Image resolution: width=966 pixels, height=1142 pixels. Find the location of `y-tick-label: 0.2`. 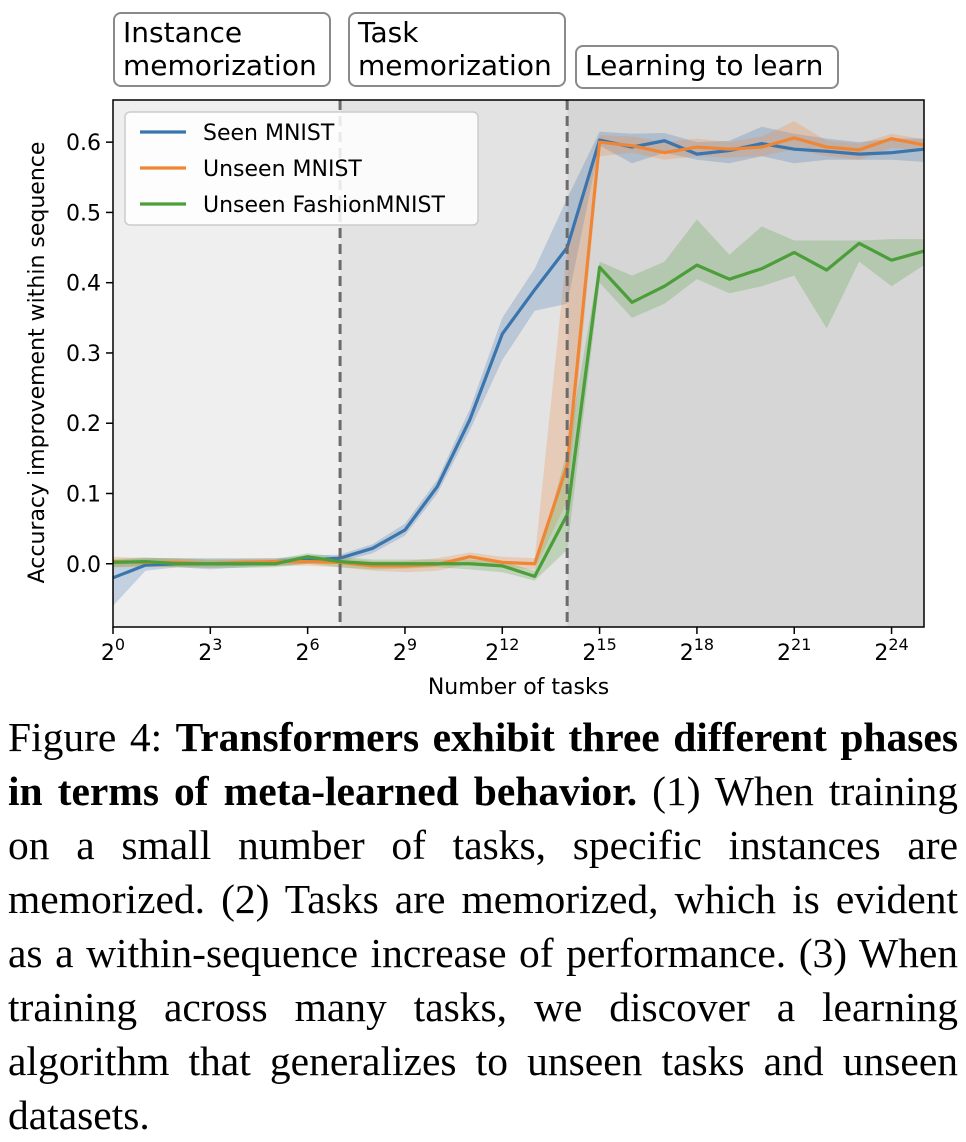

y-tick-label: 0.2 is located at coordinates (83, 424).